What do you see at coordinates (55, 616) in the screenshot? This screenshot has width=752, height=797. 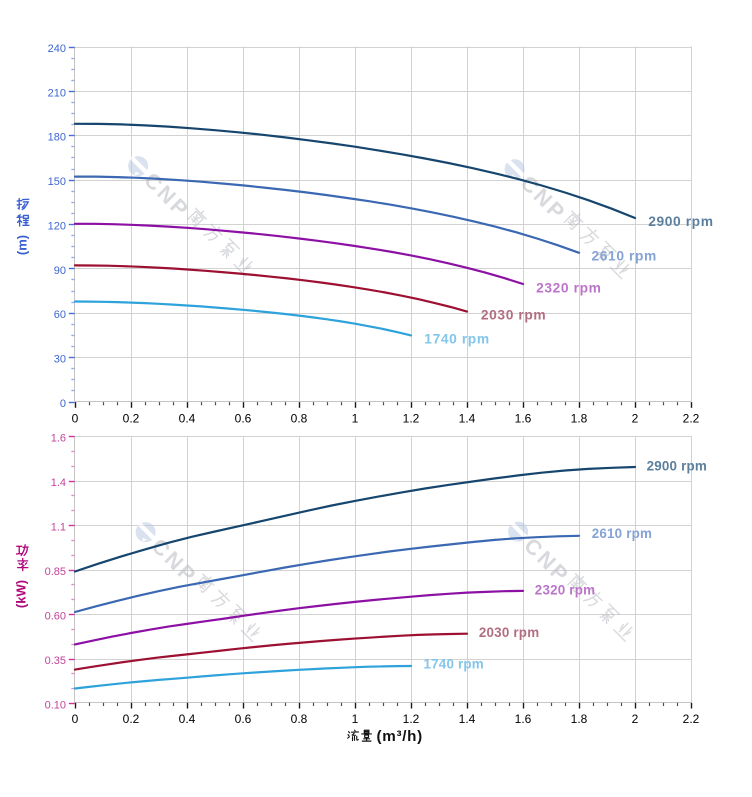 I see `svg-text: 0.60` at bounding box center [55, 616].